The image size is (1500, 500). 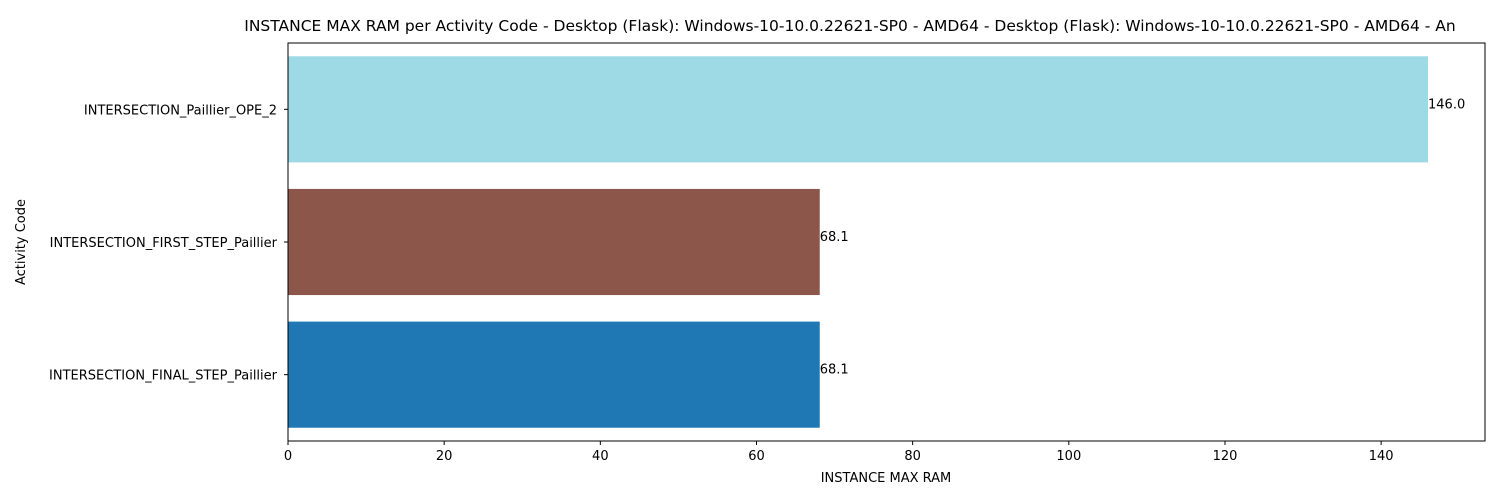 I want to click on x-tick-label: 140, so click(x=1381, y=456).